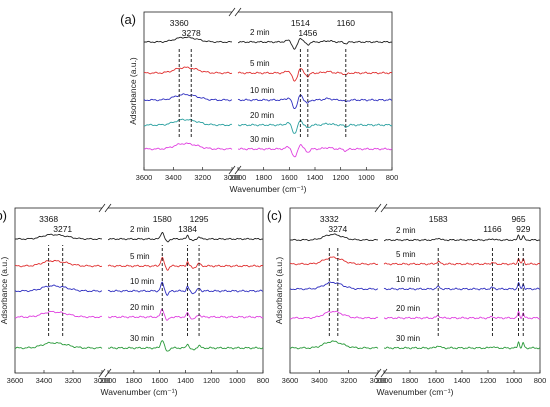 The width and height of the screenshot is (550, 407). Describe the element at coordinates (268, 189) in the screenshot. I see `panel-a-xlabel: Wavenumber (cm⁻¹)` at that location.